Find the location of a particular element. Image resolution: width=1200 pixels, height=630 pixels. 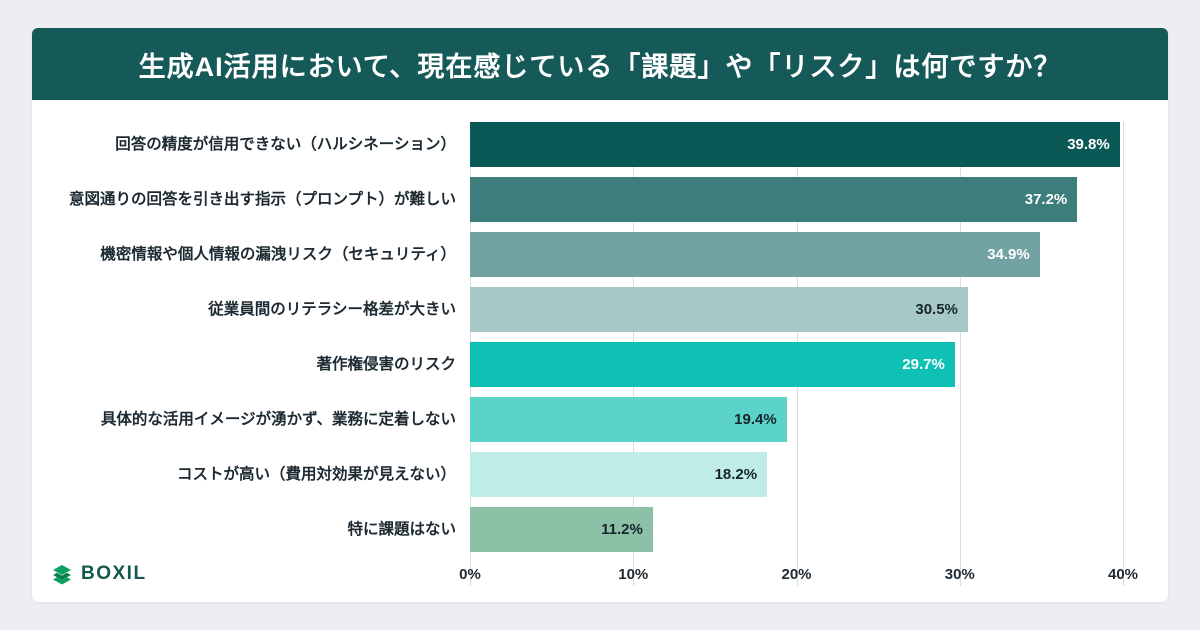

x-axis-tick: 0% is located at coordinates (470, 574).